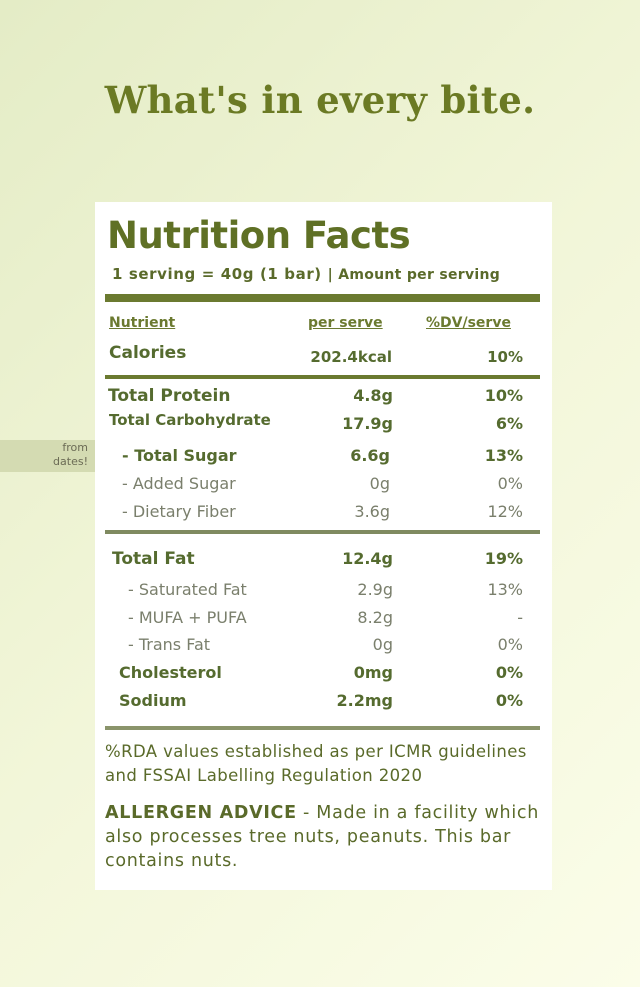 The image size is (640, 987). I want to click on row-total-sugar: - Total Sugar 6.6g 13%, so click(323, 456).